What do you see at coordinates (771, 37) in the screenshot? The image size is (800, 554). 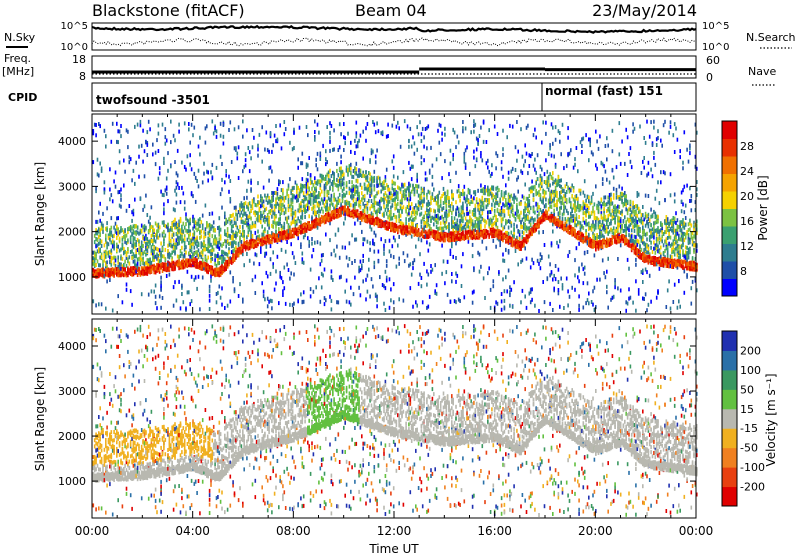 I see `nsearch-label: N.Search` at bounding box center [771, 37].